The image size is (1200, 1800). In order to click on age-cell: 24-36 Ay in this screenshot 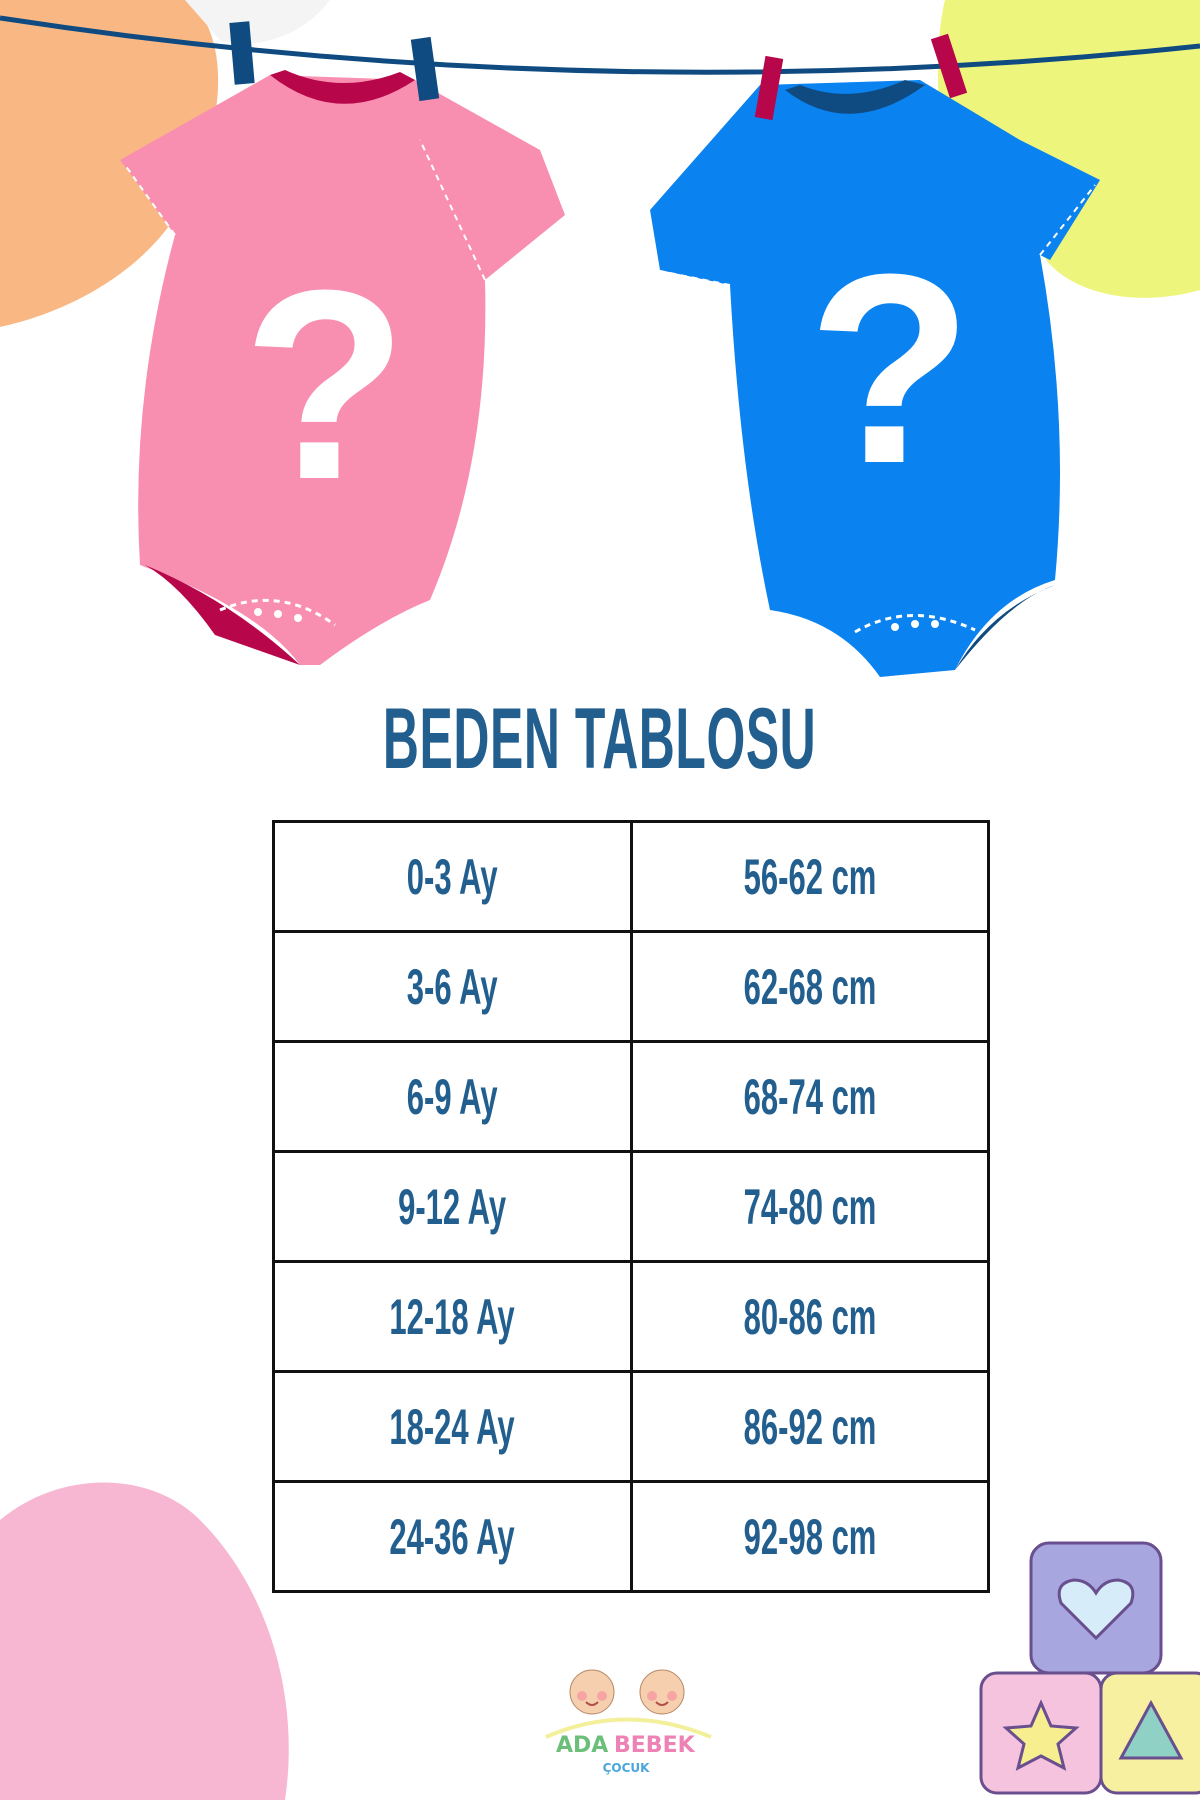, I will do `click(452, 1536)`.